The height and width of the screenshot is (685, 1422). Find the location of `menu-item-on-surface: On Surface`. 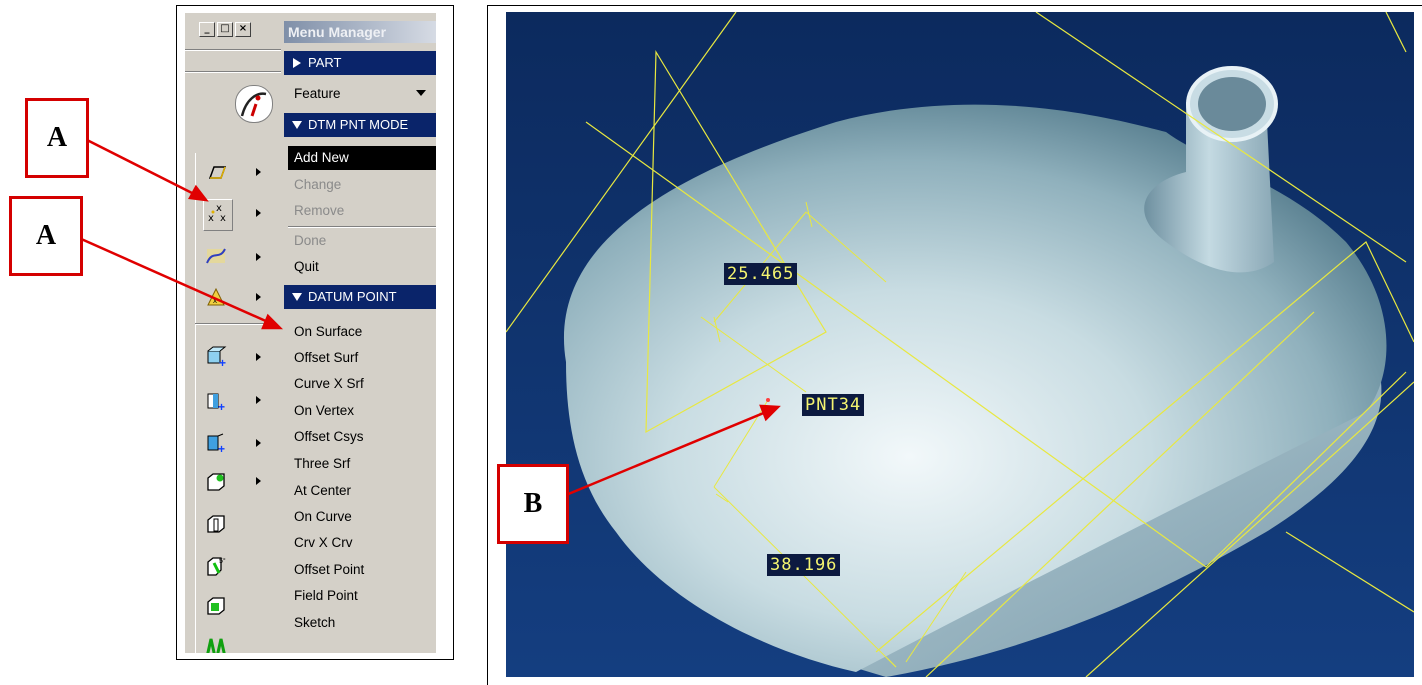

menu-item-on-surface: On Surface is located at coordinates (328, 331).